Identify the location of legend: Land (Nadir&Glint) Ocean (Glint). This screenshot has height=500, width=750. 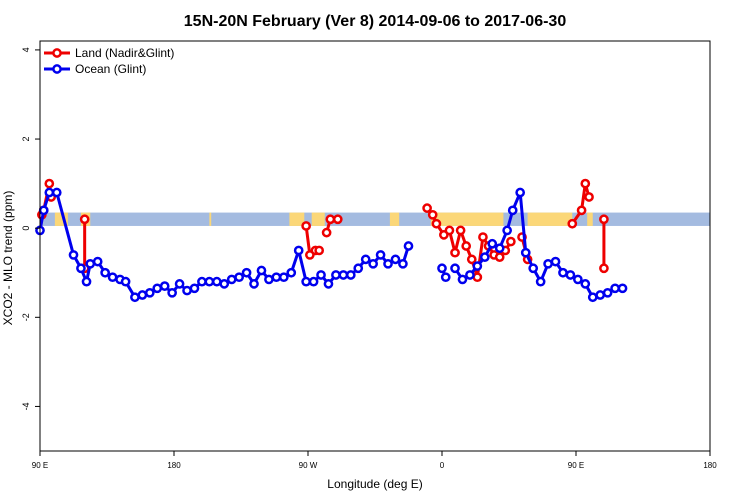
(109, 61).